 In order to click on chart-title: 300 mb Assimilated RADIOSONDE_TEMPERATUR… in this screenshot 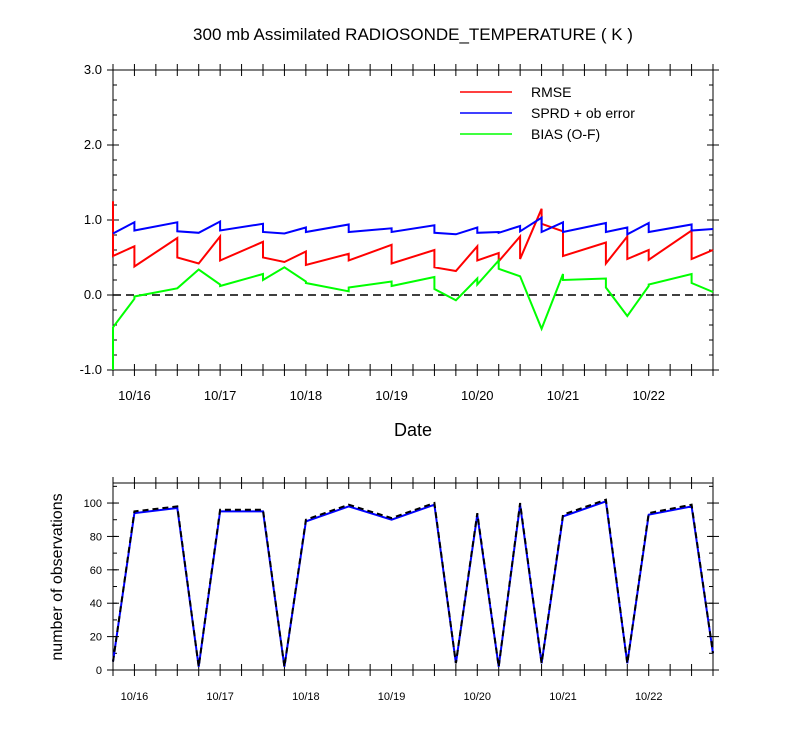, I will do `click(413, 34)`.